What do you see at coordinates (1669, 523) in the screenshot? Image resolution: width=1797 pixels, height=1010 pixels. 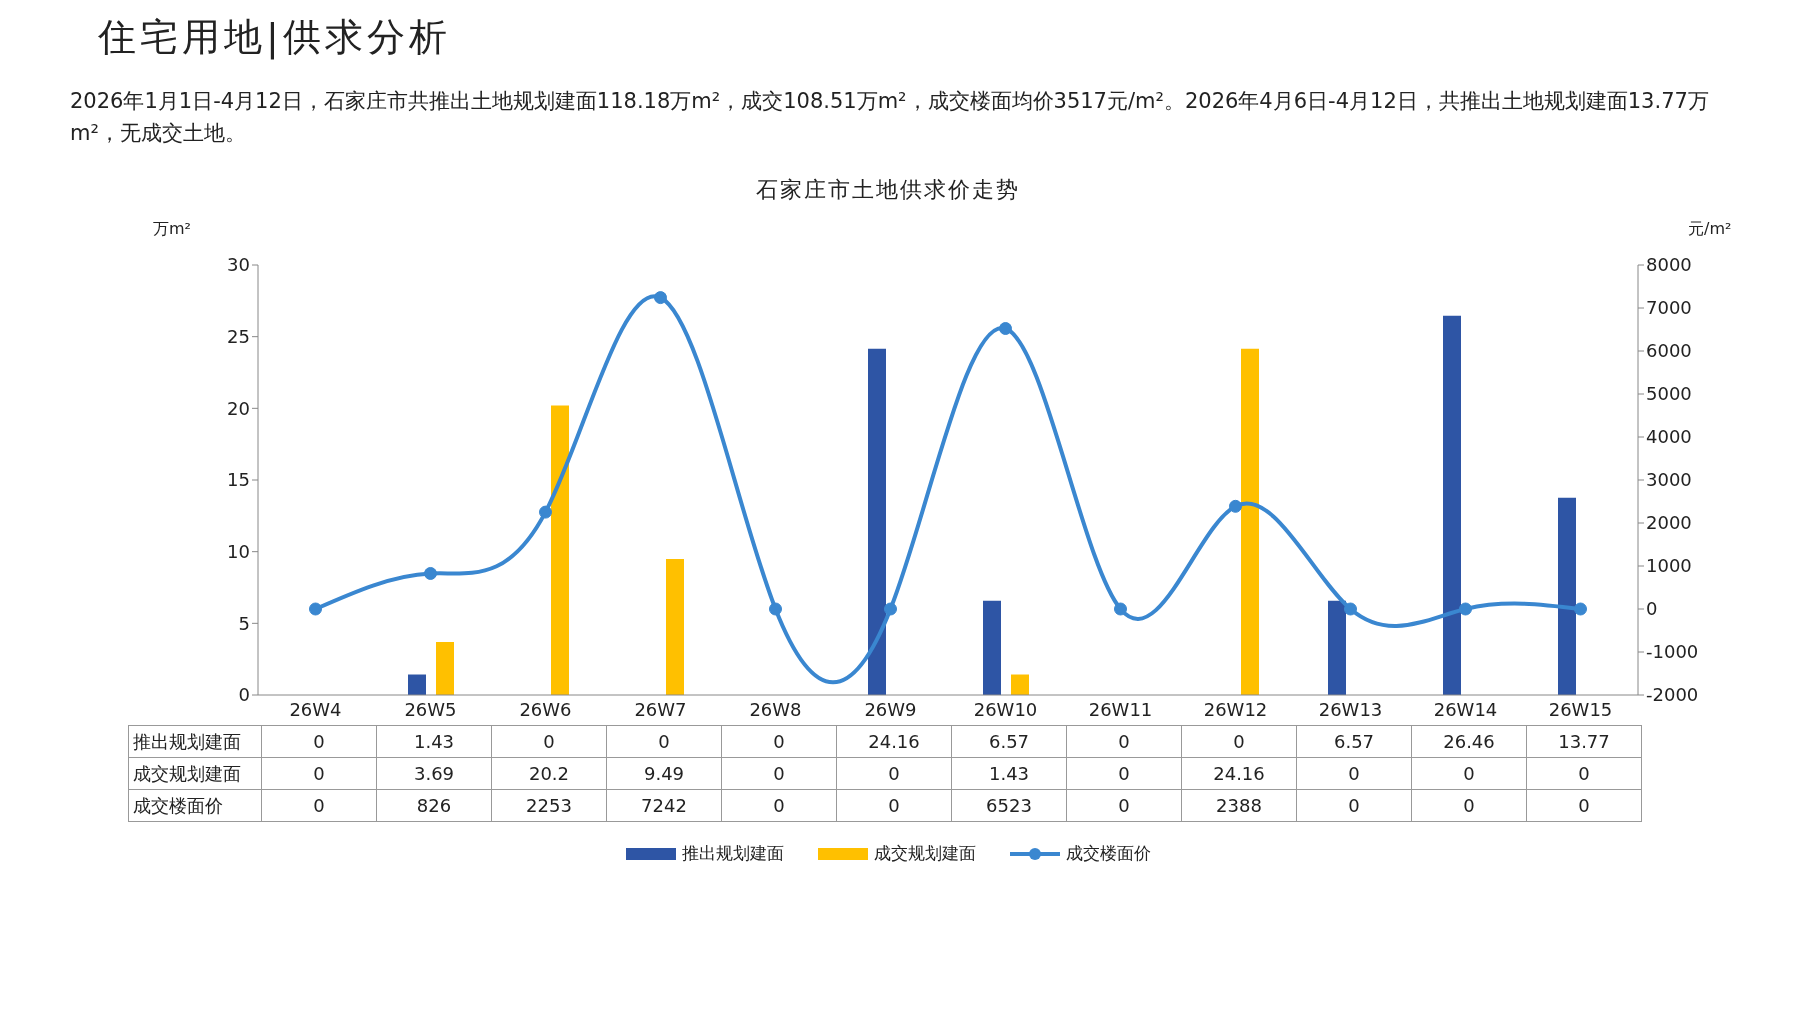 I see `y2-tick-label: 2000` at bounding box center [1669, 523].